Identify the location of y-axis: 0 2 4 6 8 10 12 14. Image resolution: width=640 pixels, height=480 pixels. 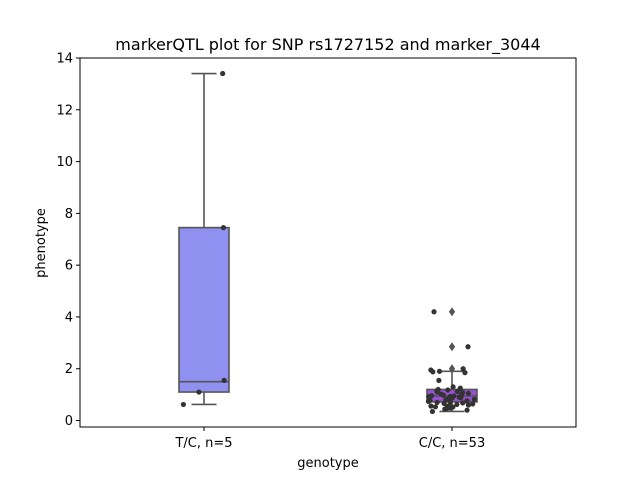
(68, 240).